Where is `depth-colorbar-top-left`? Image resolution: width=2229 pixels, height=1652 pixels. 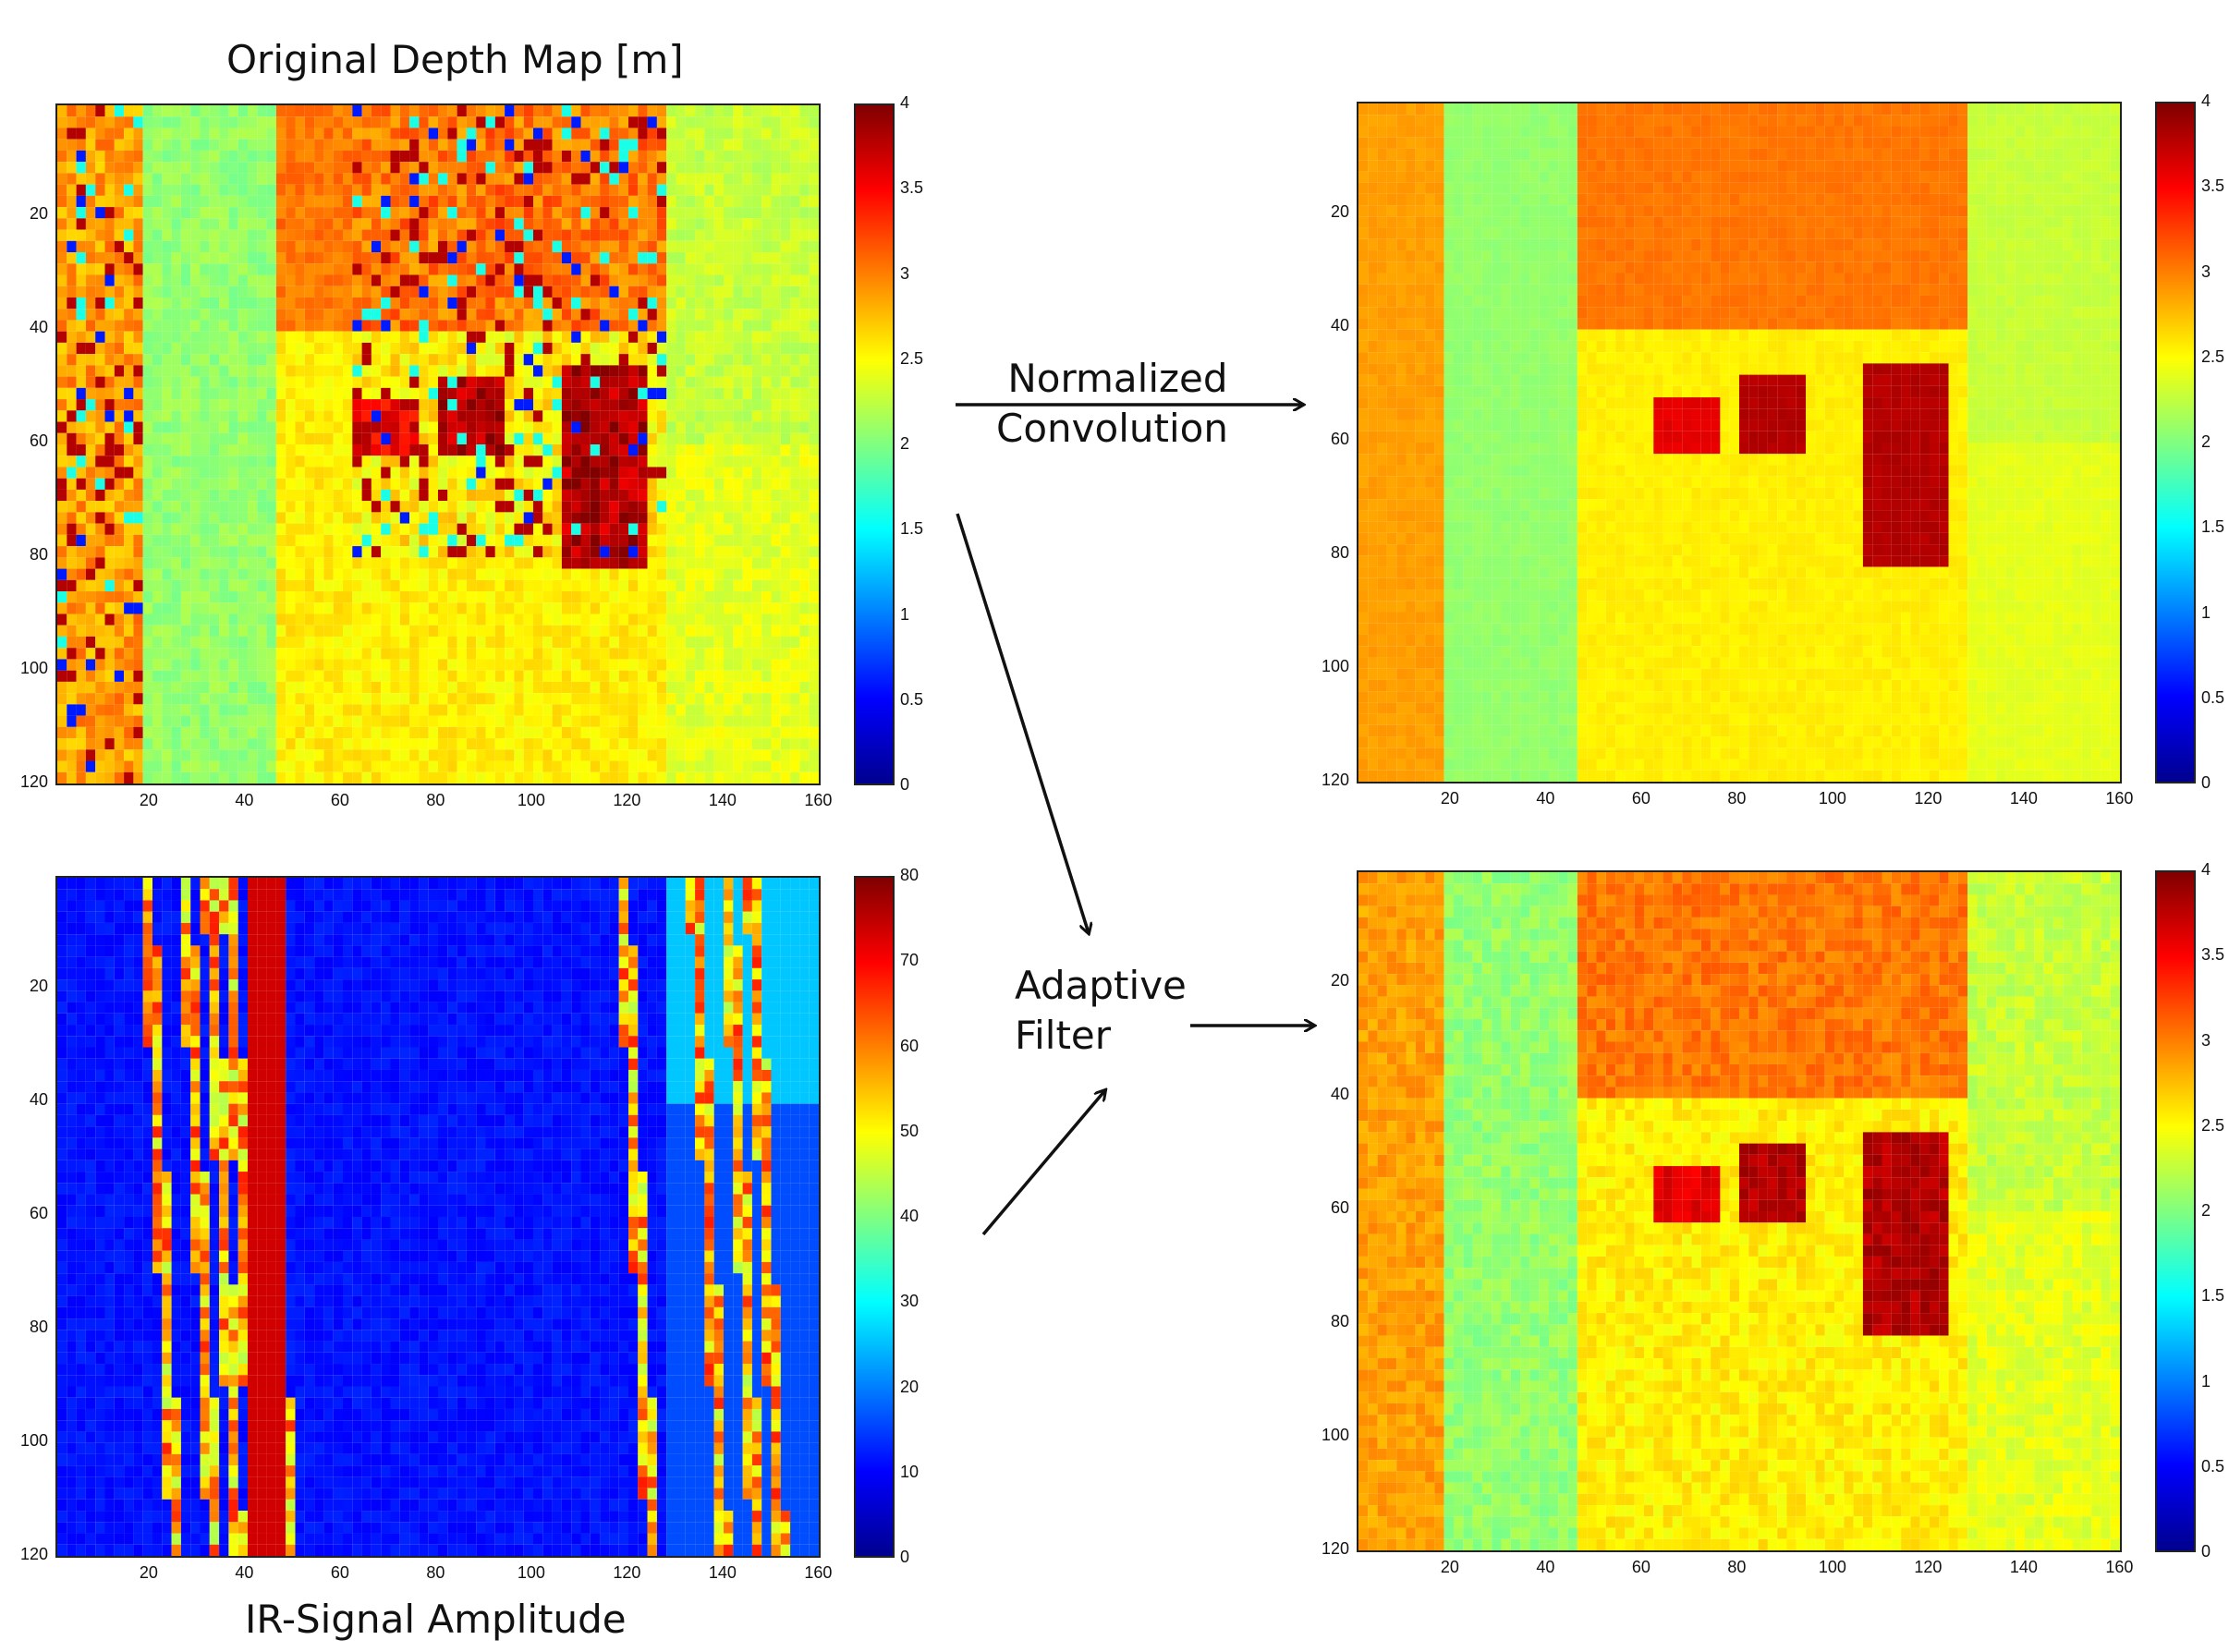 depth-colorbar-top-left is located at coordinates (874, 444).